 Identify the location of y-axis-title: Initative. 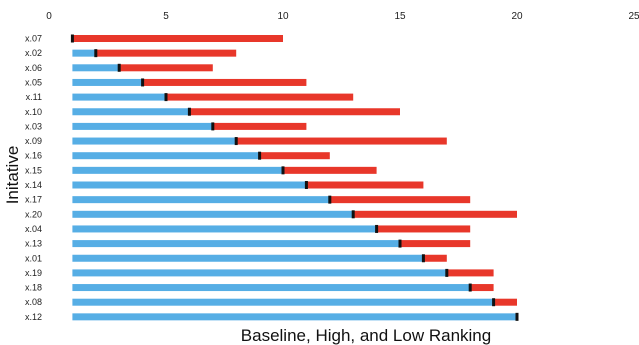
(12, 175).